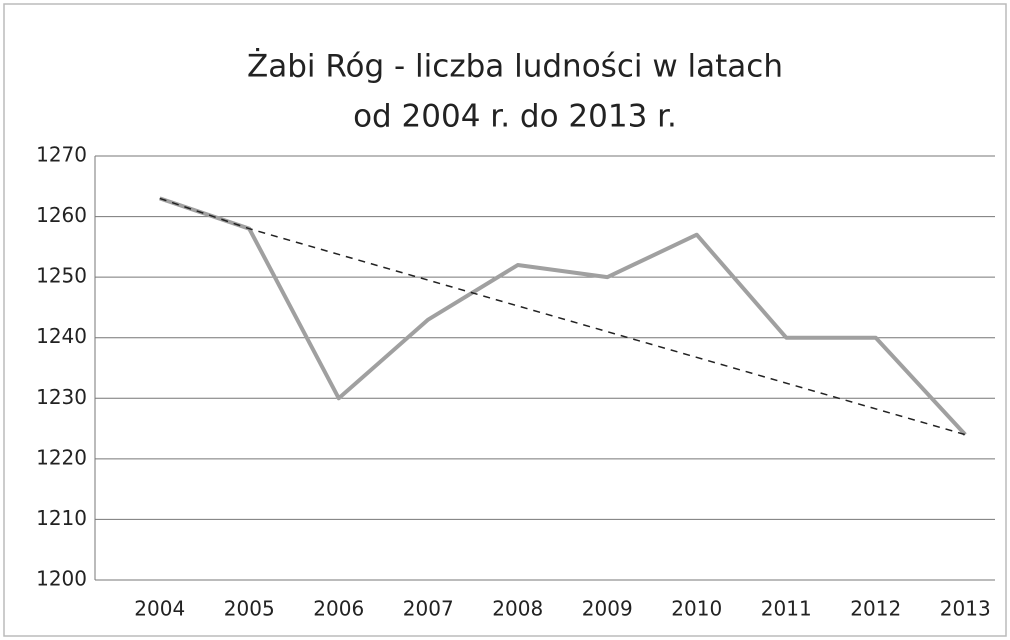 The image size is (1010, 640). Describe the element at coordinates (517, 609) in the screenshot. I see `x-tick-label: 2008` at that location.